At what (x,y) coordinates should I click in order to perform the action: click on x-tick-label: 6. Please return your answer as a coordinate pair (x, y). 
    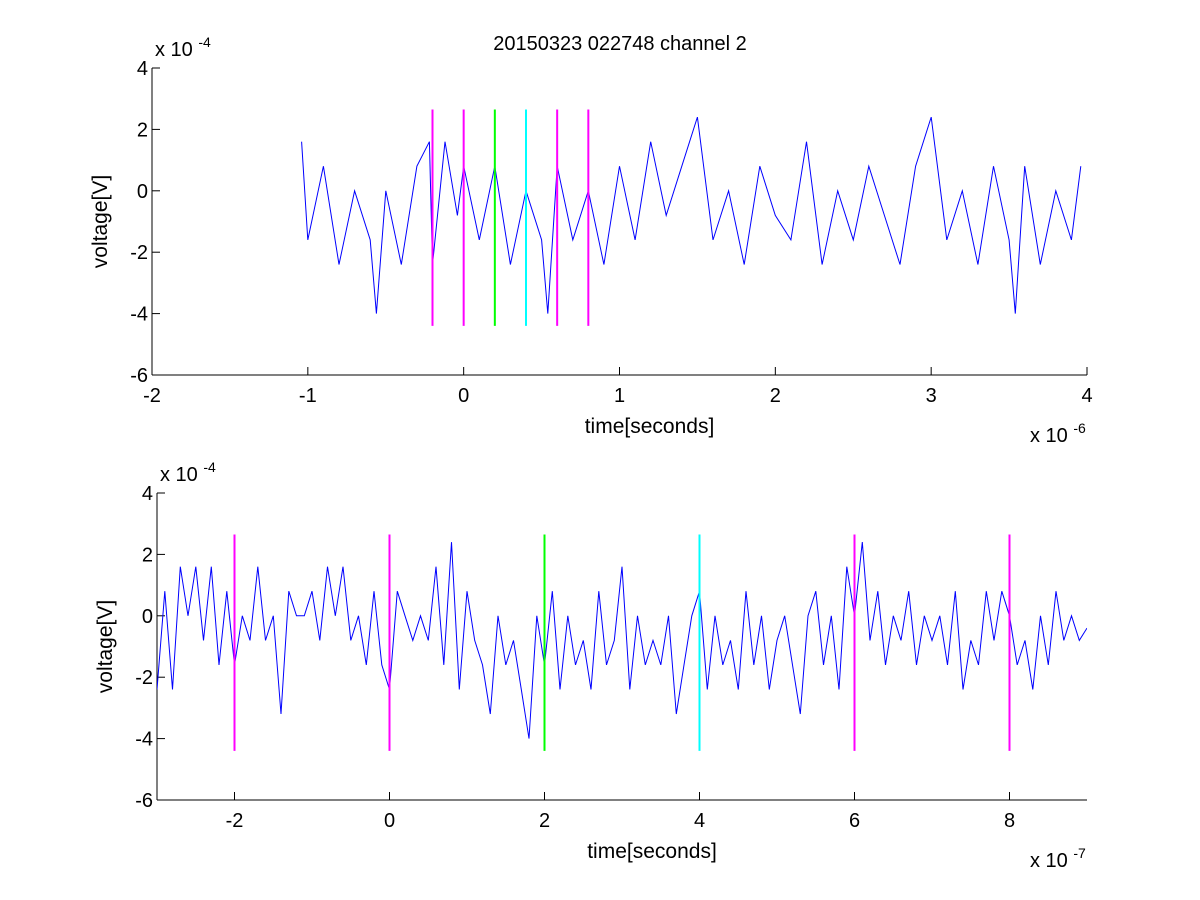
    Looking at the image, I should click on (854, 821).